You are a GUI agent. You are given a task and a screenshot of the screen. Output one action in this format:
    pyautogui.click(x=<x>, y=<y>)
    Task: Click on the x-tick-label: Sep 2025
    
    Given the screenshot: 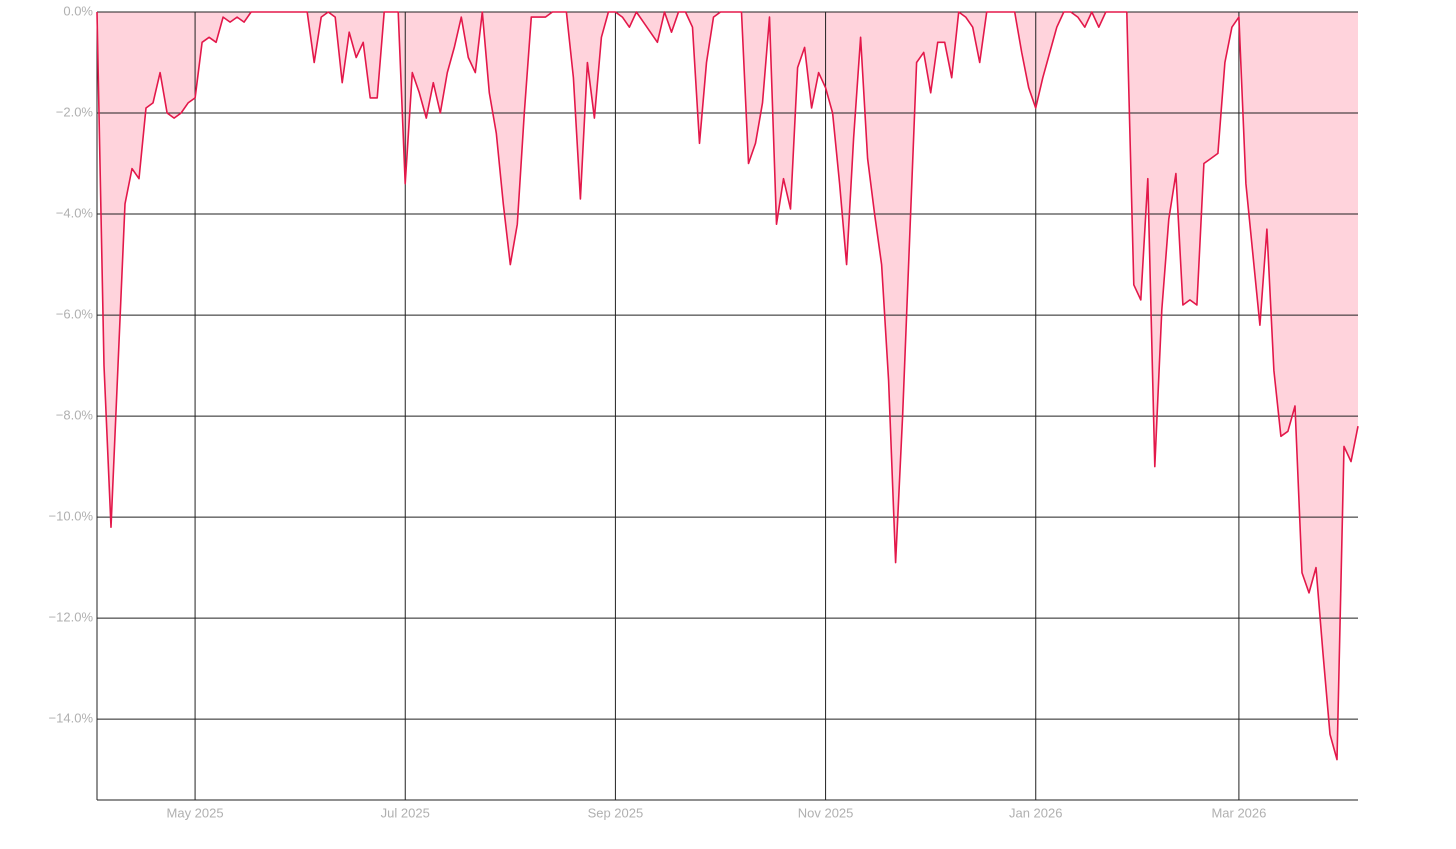 What is the action you would take?
    pyautogui.click(x=616, y=812)
    